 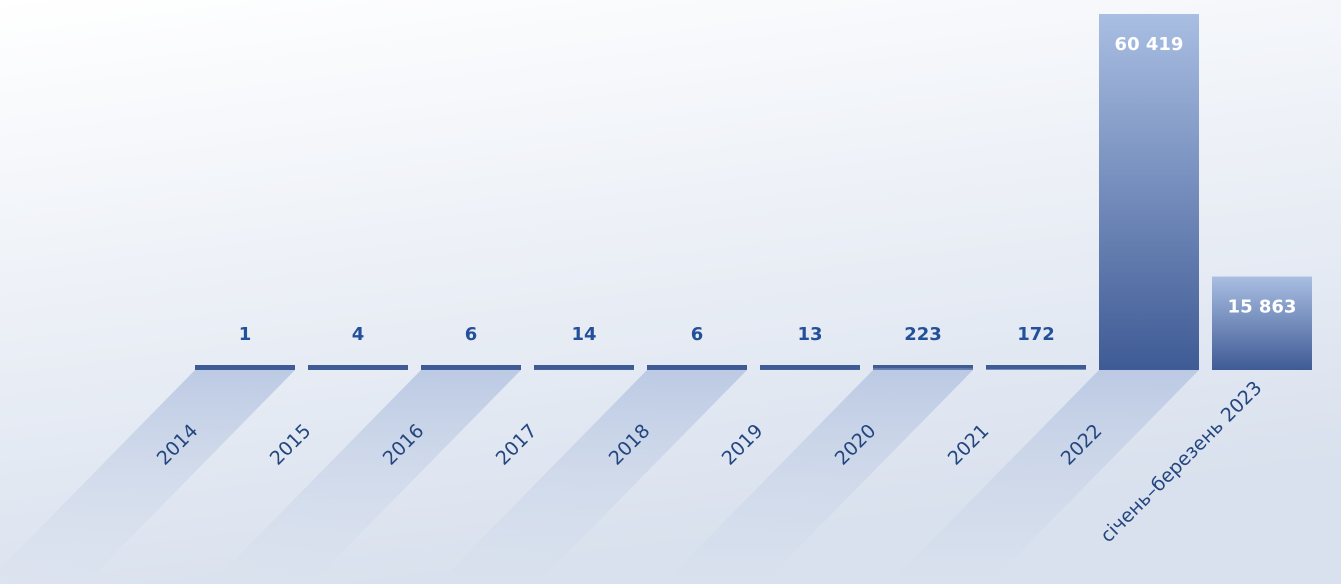 I want to click on value-label: 4, so click(x=358, y=334).